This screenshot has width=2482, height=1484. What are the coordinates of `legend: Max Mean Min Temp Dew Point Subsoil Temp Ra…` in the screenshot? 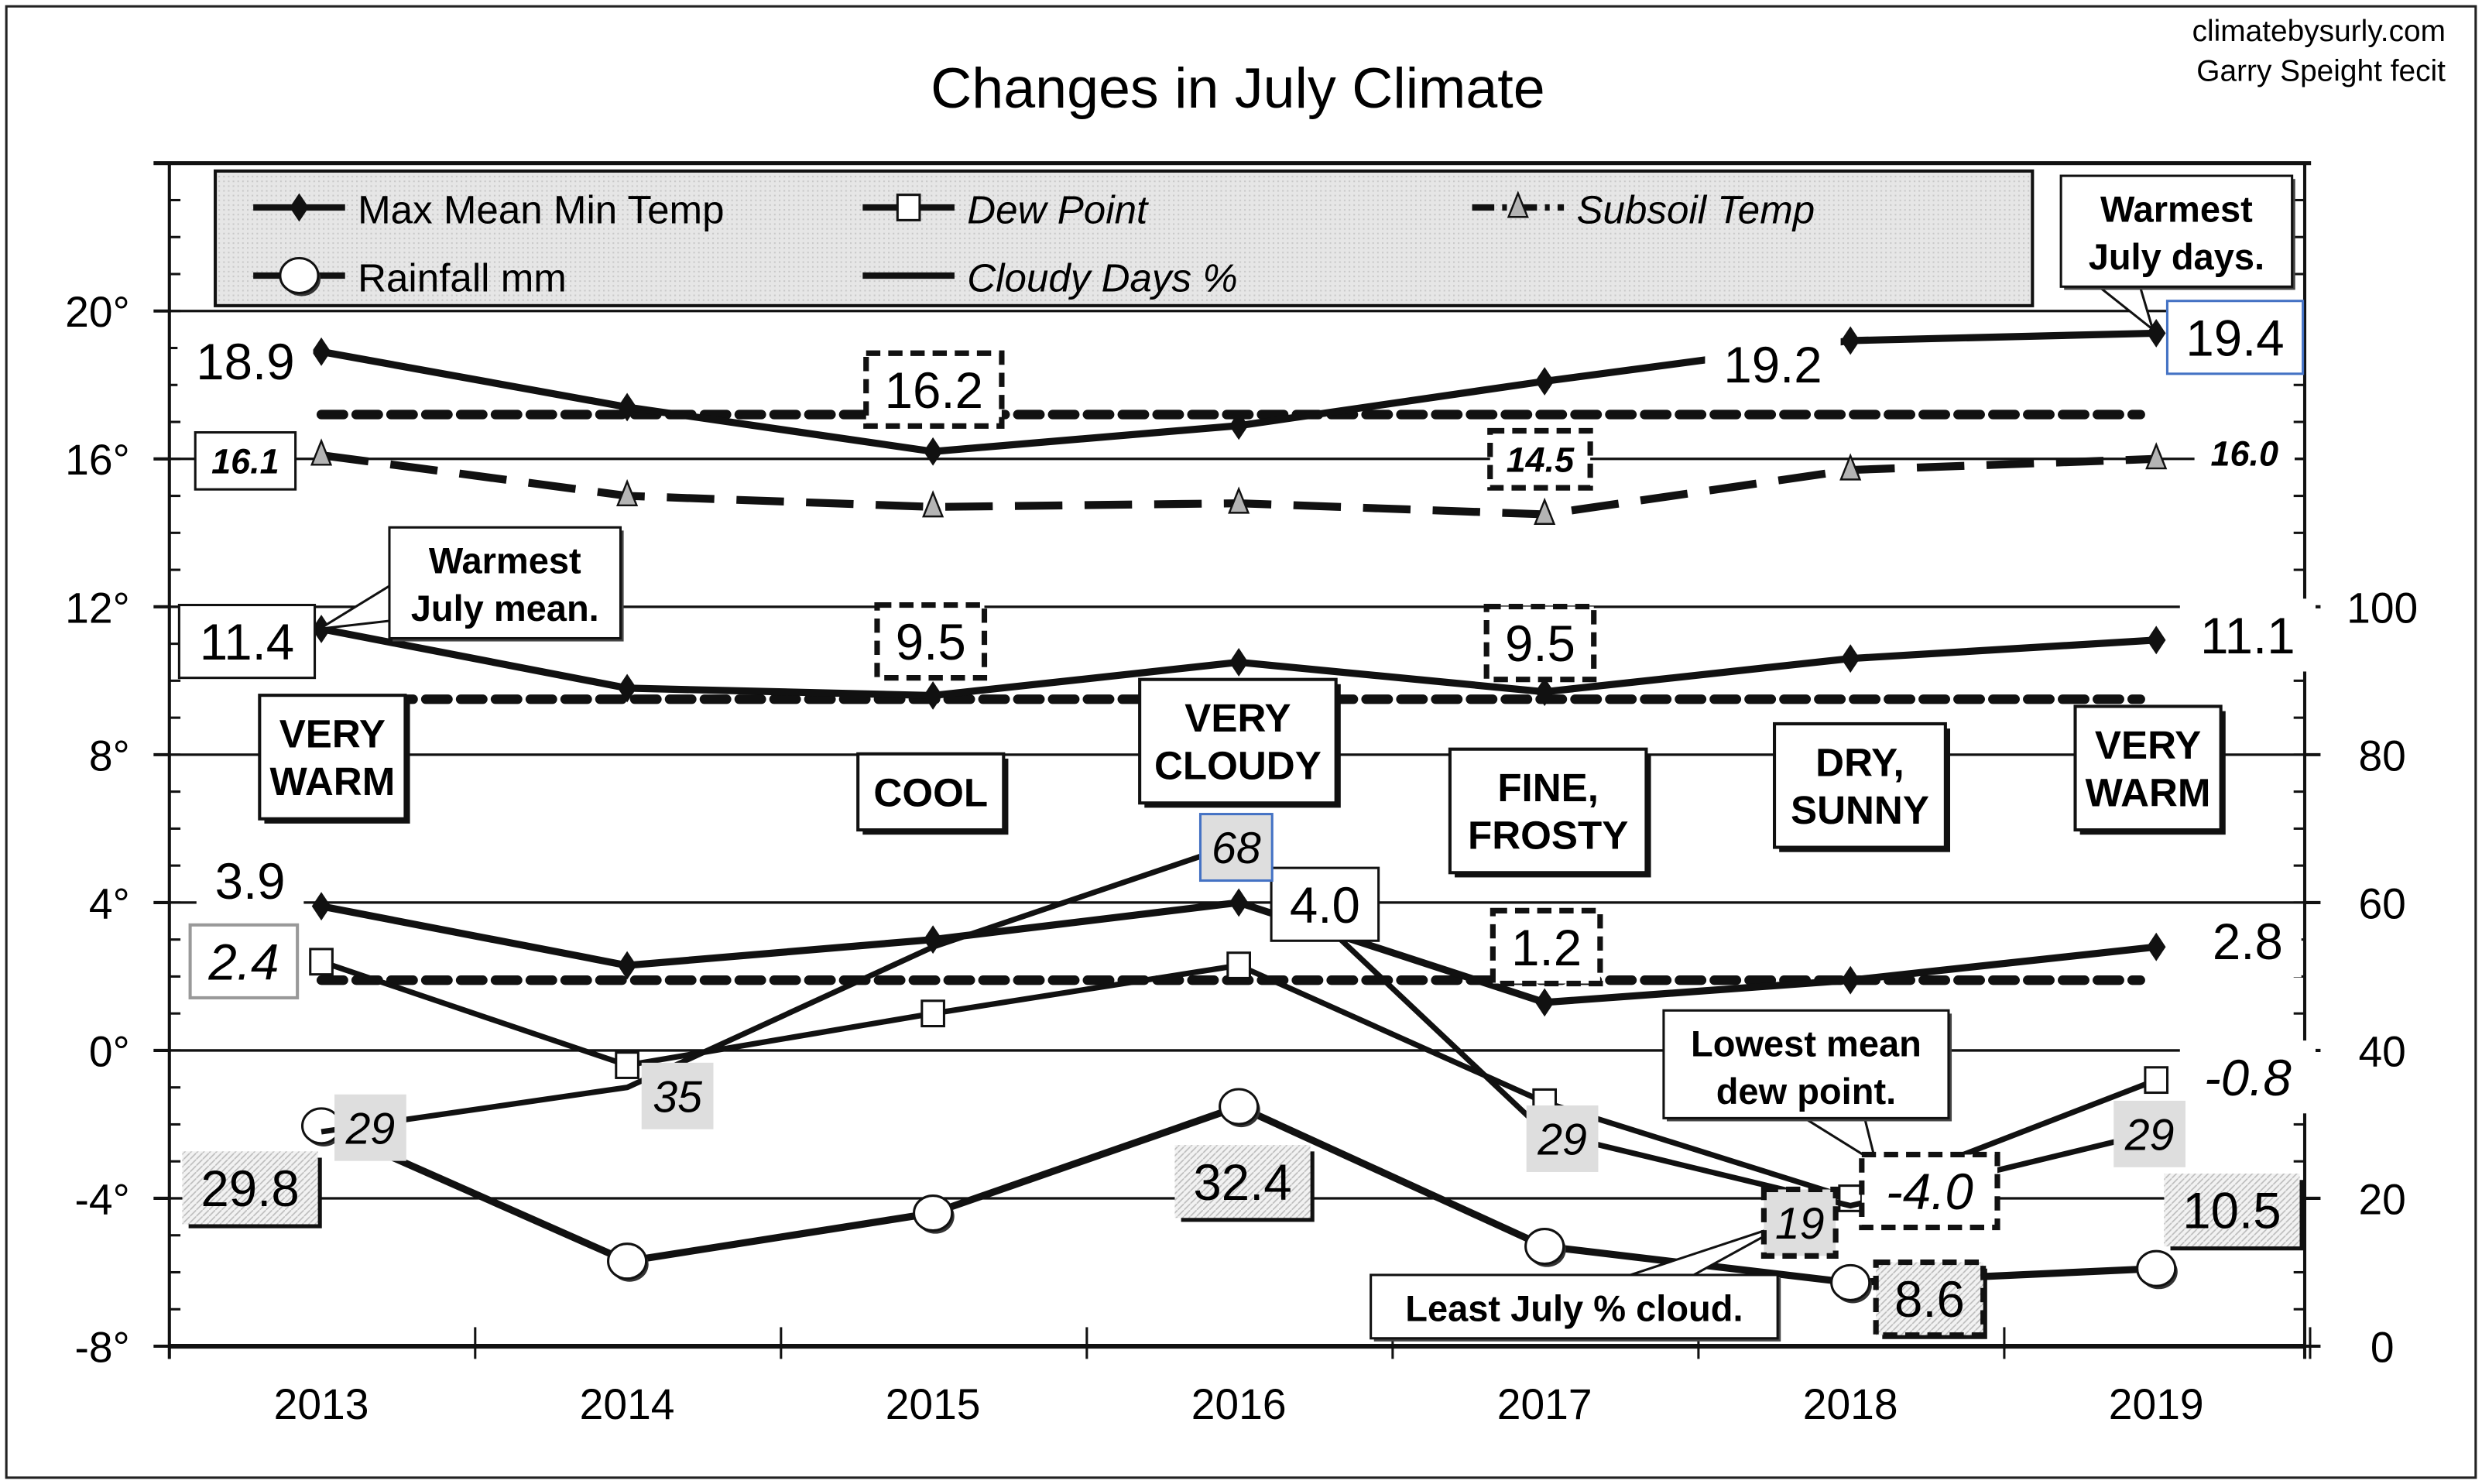 It's located at (1124, 238).